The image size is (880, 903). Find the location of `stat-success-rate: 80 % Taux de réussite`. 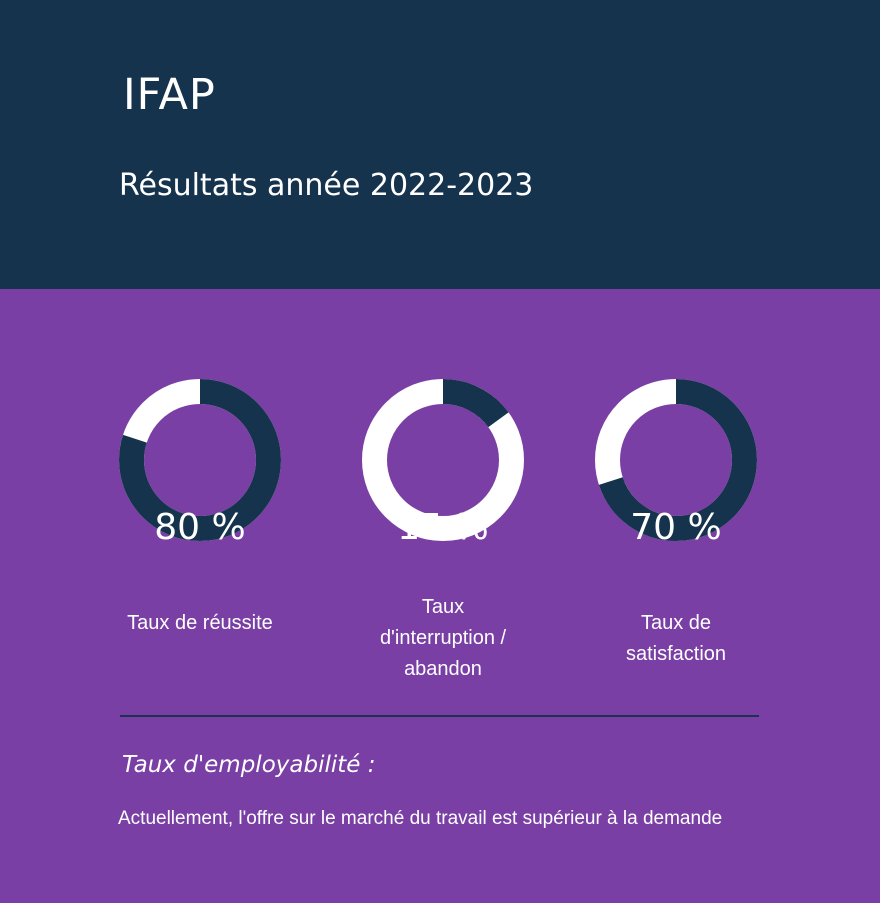

stat-success-rate: 80 % Taux de réussite is located at coordinates (200, 534).